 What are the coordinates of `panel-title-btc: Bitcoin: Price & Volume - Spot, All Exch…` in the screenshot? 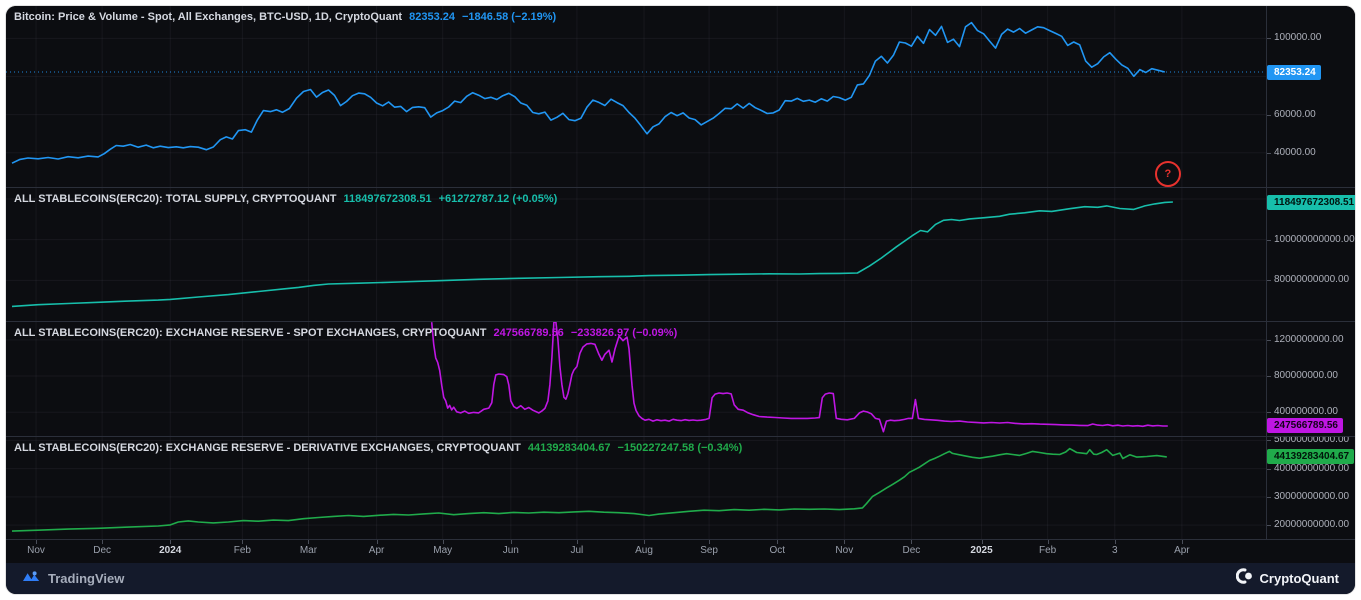 It's located at (285, 17).